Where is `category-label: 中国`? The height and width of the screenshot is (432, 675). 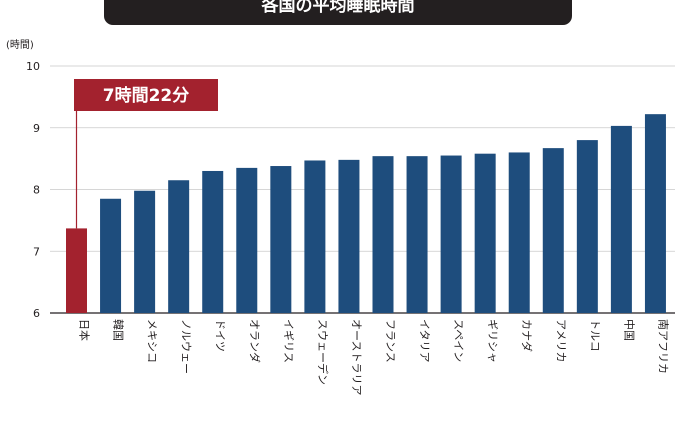 category-label: 中国 is located at coordinates (628, 330).